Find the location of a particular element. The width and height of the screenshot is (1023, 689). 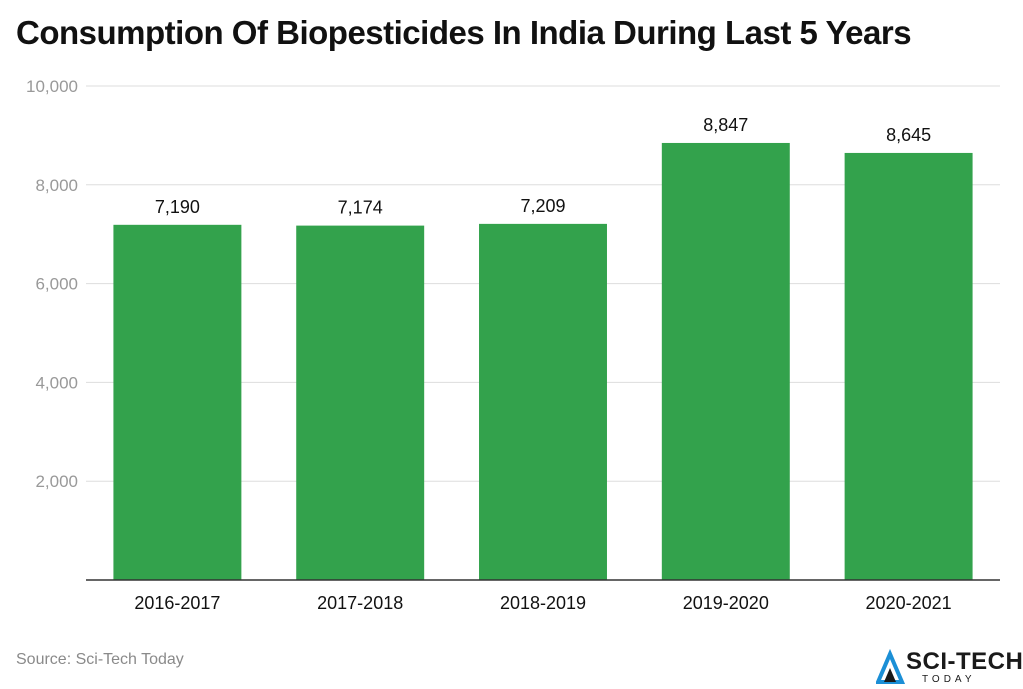

y-tick-label: 2,000 is located at coordinates (56, 481).